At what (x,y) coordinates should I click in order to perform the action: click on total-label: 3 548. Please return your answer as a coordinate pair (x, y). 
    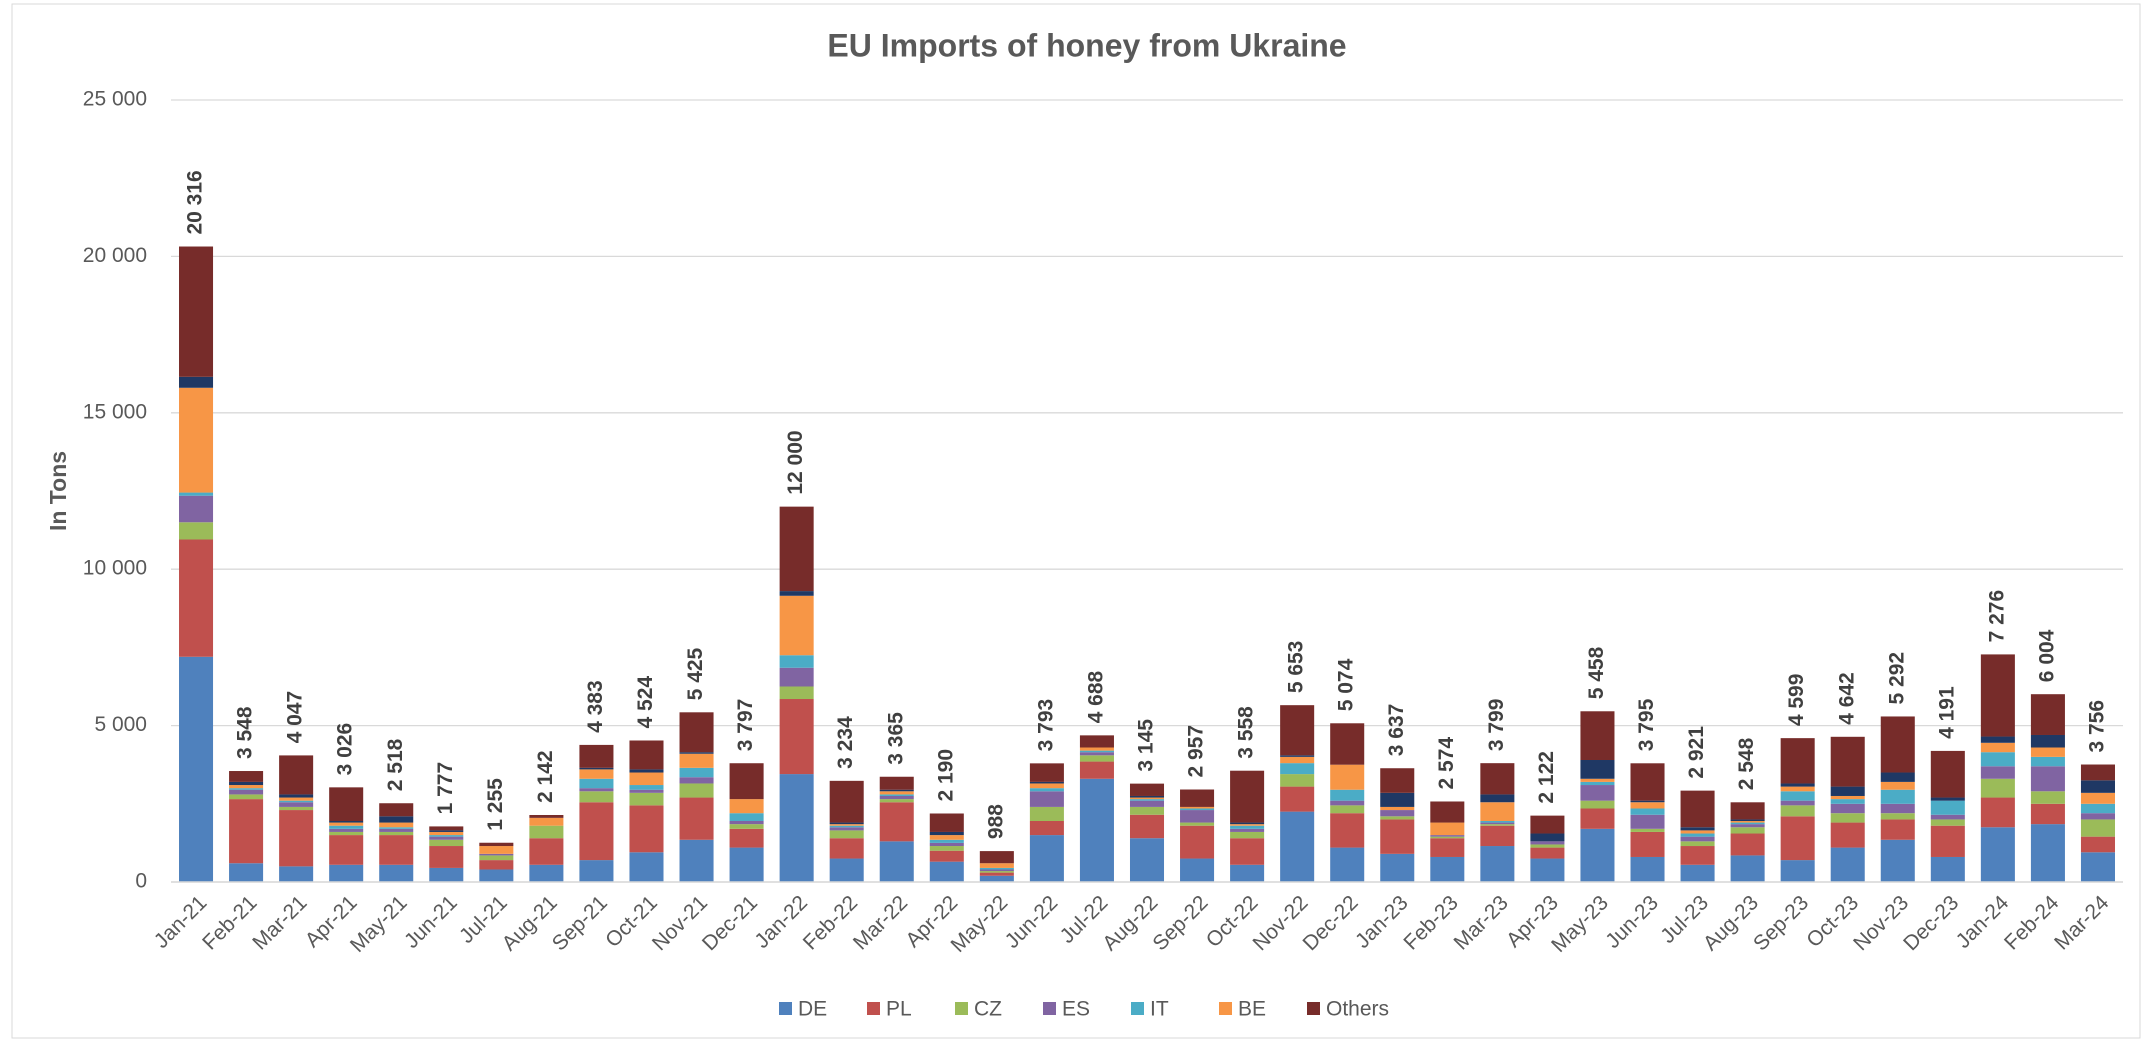
    Looking at the image, I should click on (245, 732).